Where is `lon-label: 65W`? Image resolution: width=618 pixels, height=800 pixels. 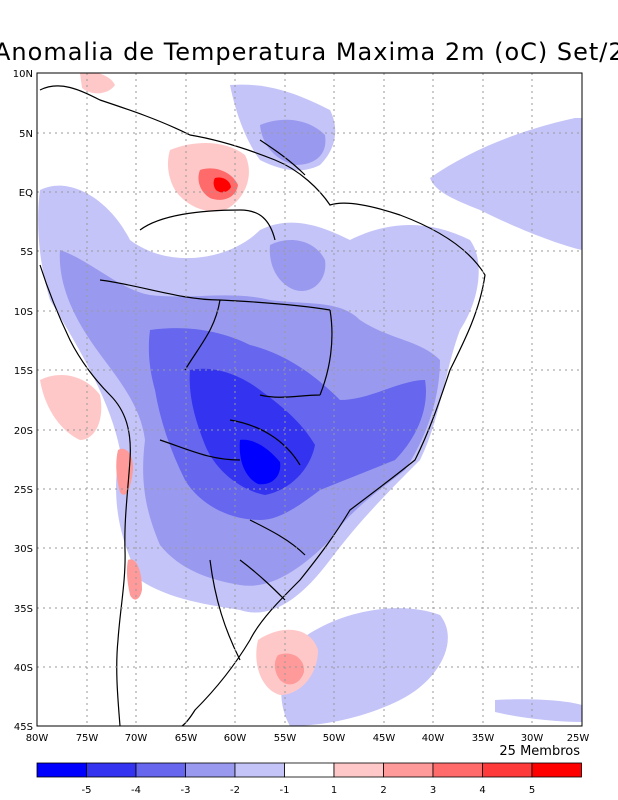 lon-label: 65W is located at coordinates (186, 738).